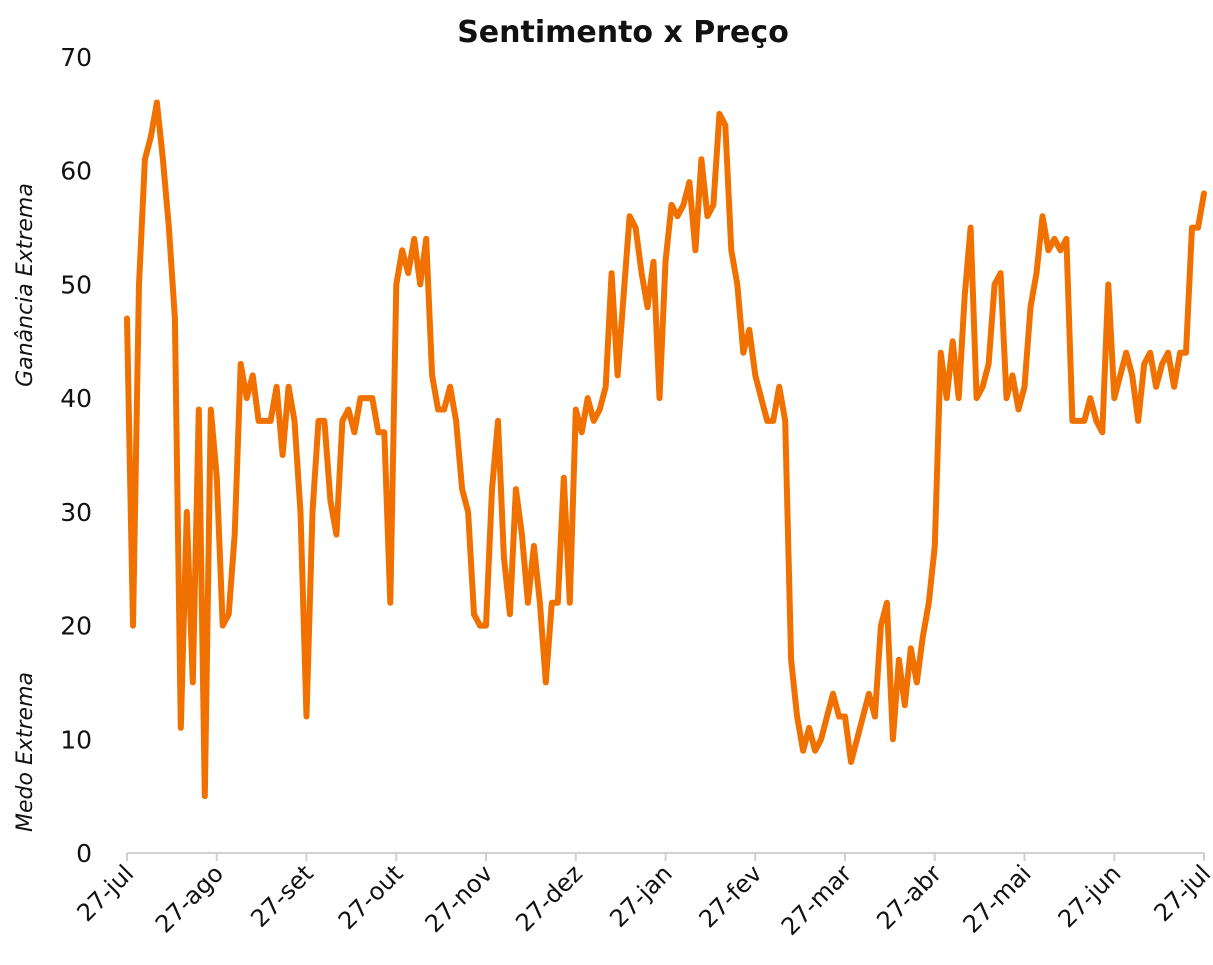 The height and width of the screenshot is (965, 1213). Describe the element at coordinates (76, 398) in the screenshot. I see `y-tick-label: 40` at that location.